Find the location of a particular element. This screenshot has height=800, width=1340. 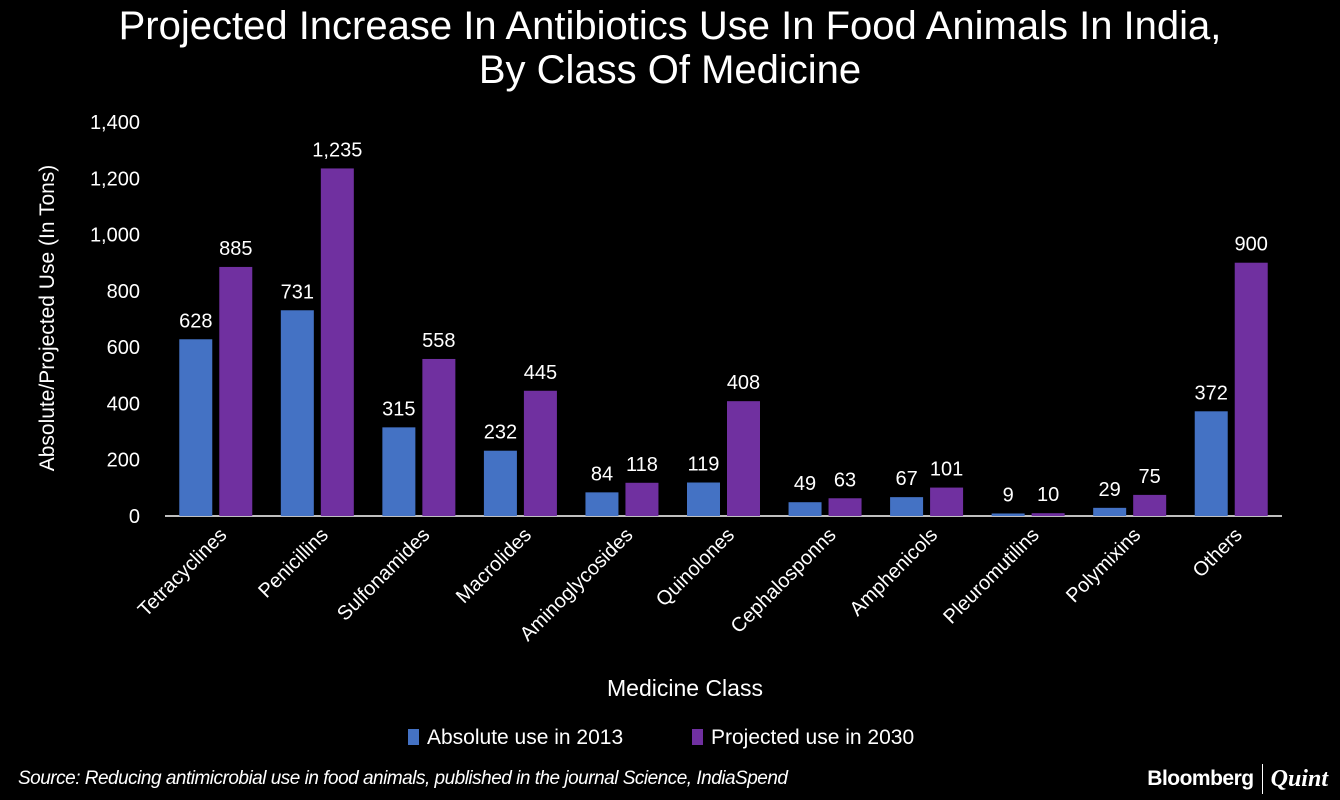

bar-2013-aminoglycosides is located at coordinates (602, 504).